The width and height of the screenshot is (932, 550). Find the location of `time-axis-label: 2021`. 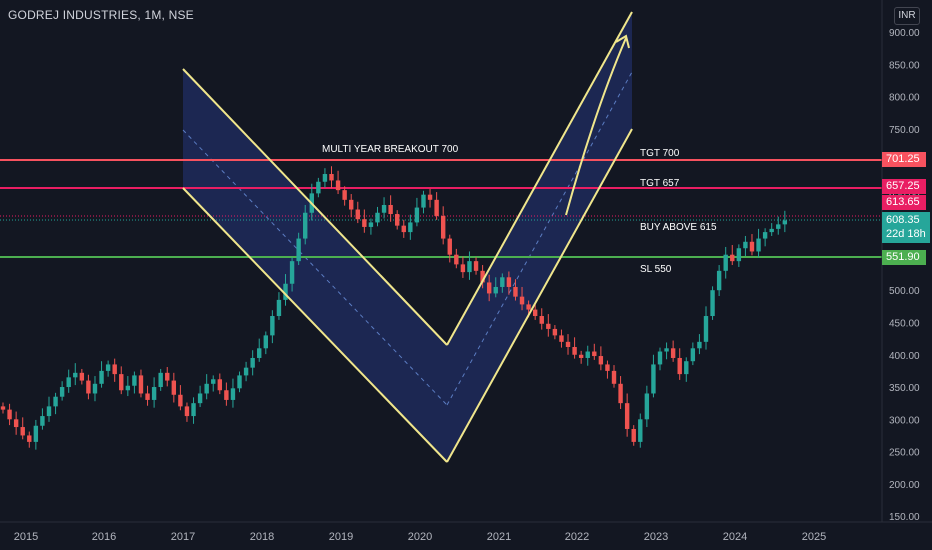

time-axis-label: 2021 is located at coordinates (499, 537).